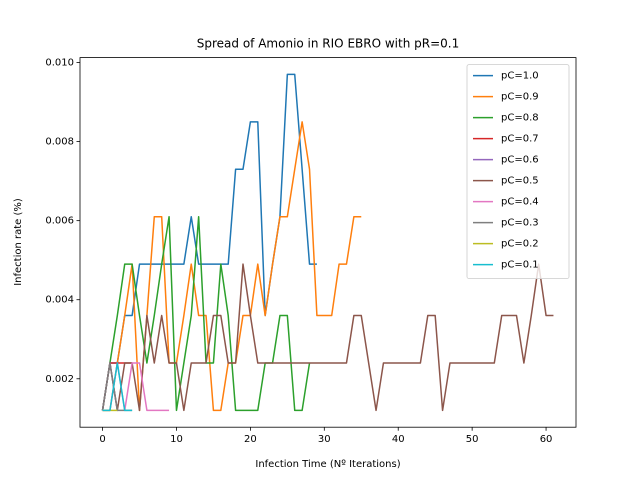 The image size is (640, 480). I want to click on y-axis-label: Infection rate (%), so click(18, 242).